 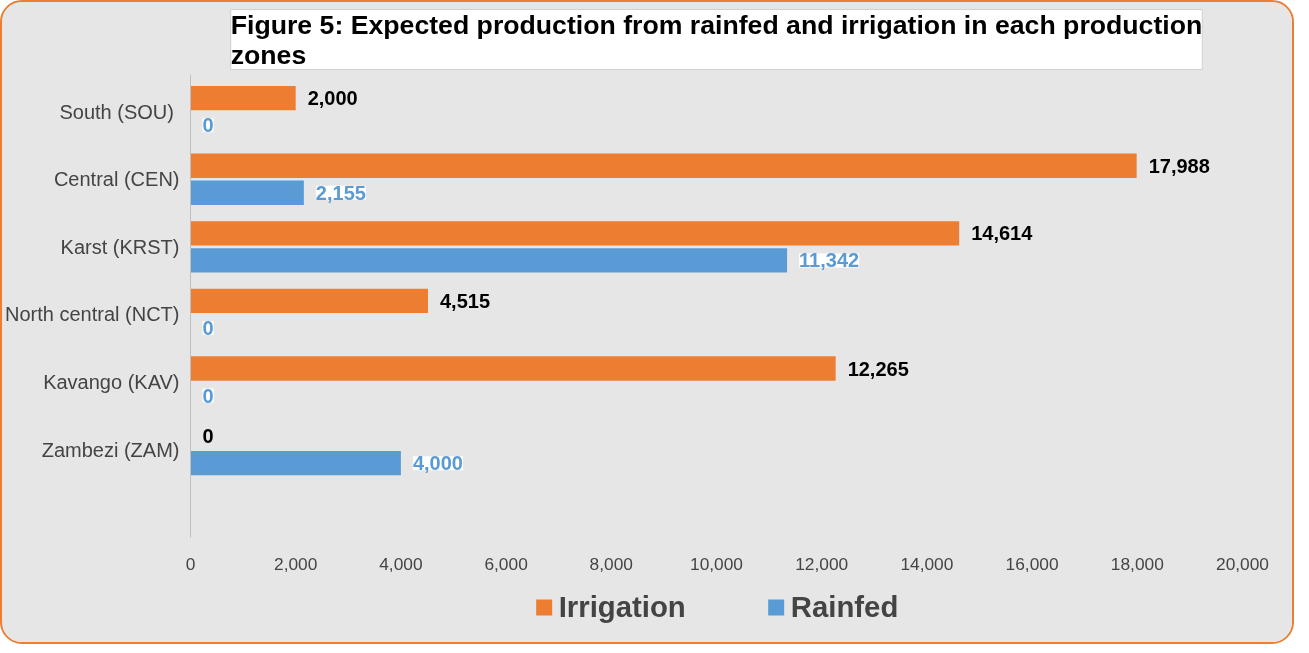 What do you see at coordinates (296, 563) in the screenshot?
I see `x-tick-label: 2,000` at bounding box center [296, 563].